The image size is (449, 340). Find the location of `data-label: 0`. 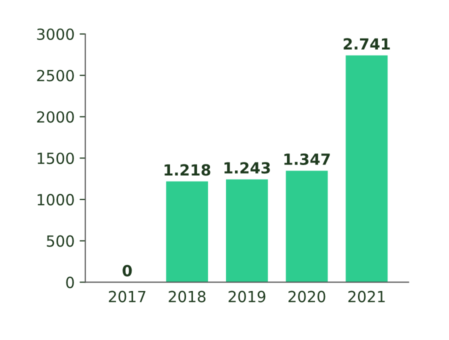

data-label: 0 is located at coordinates (127, 270).